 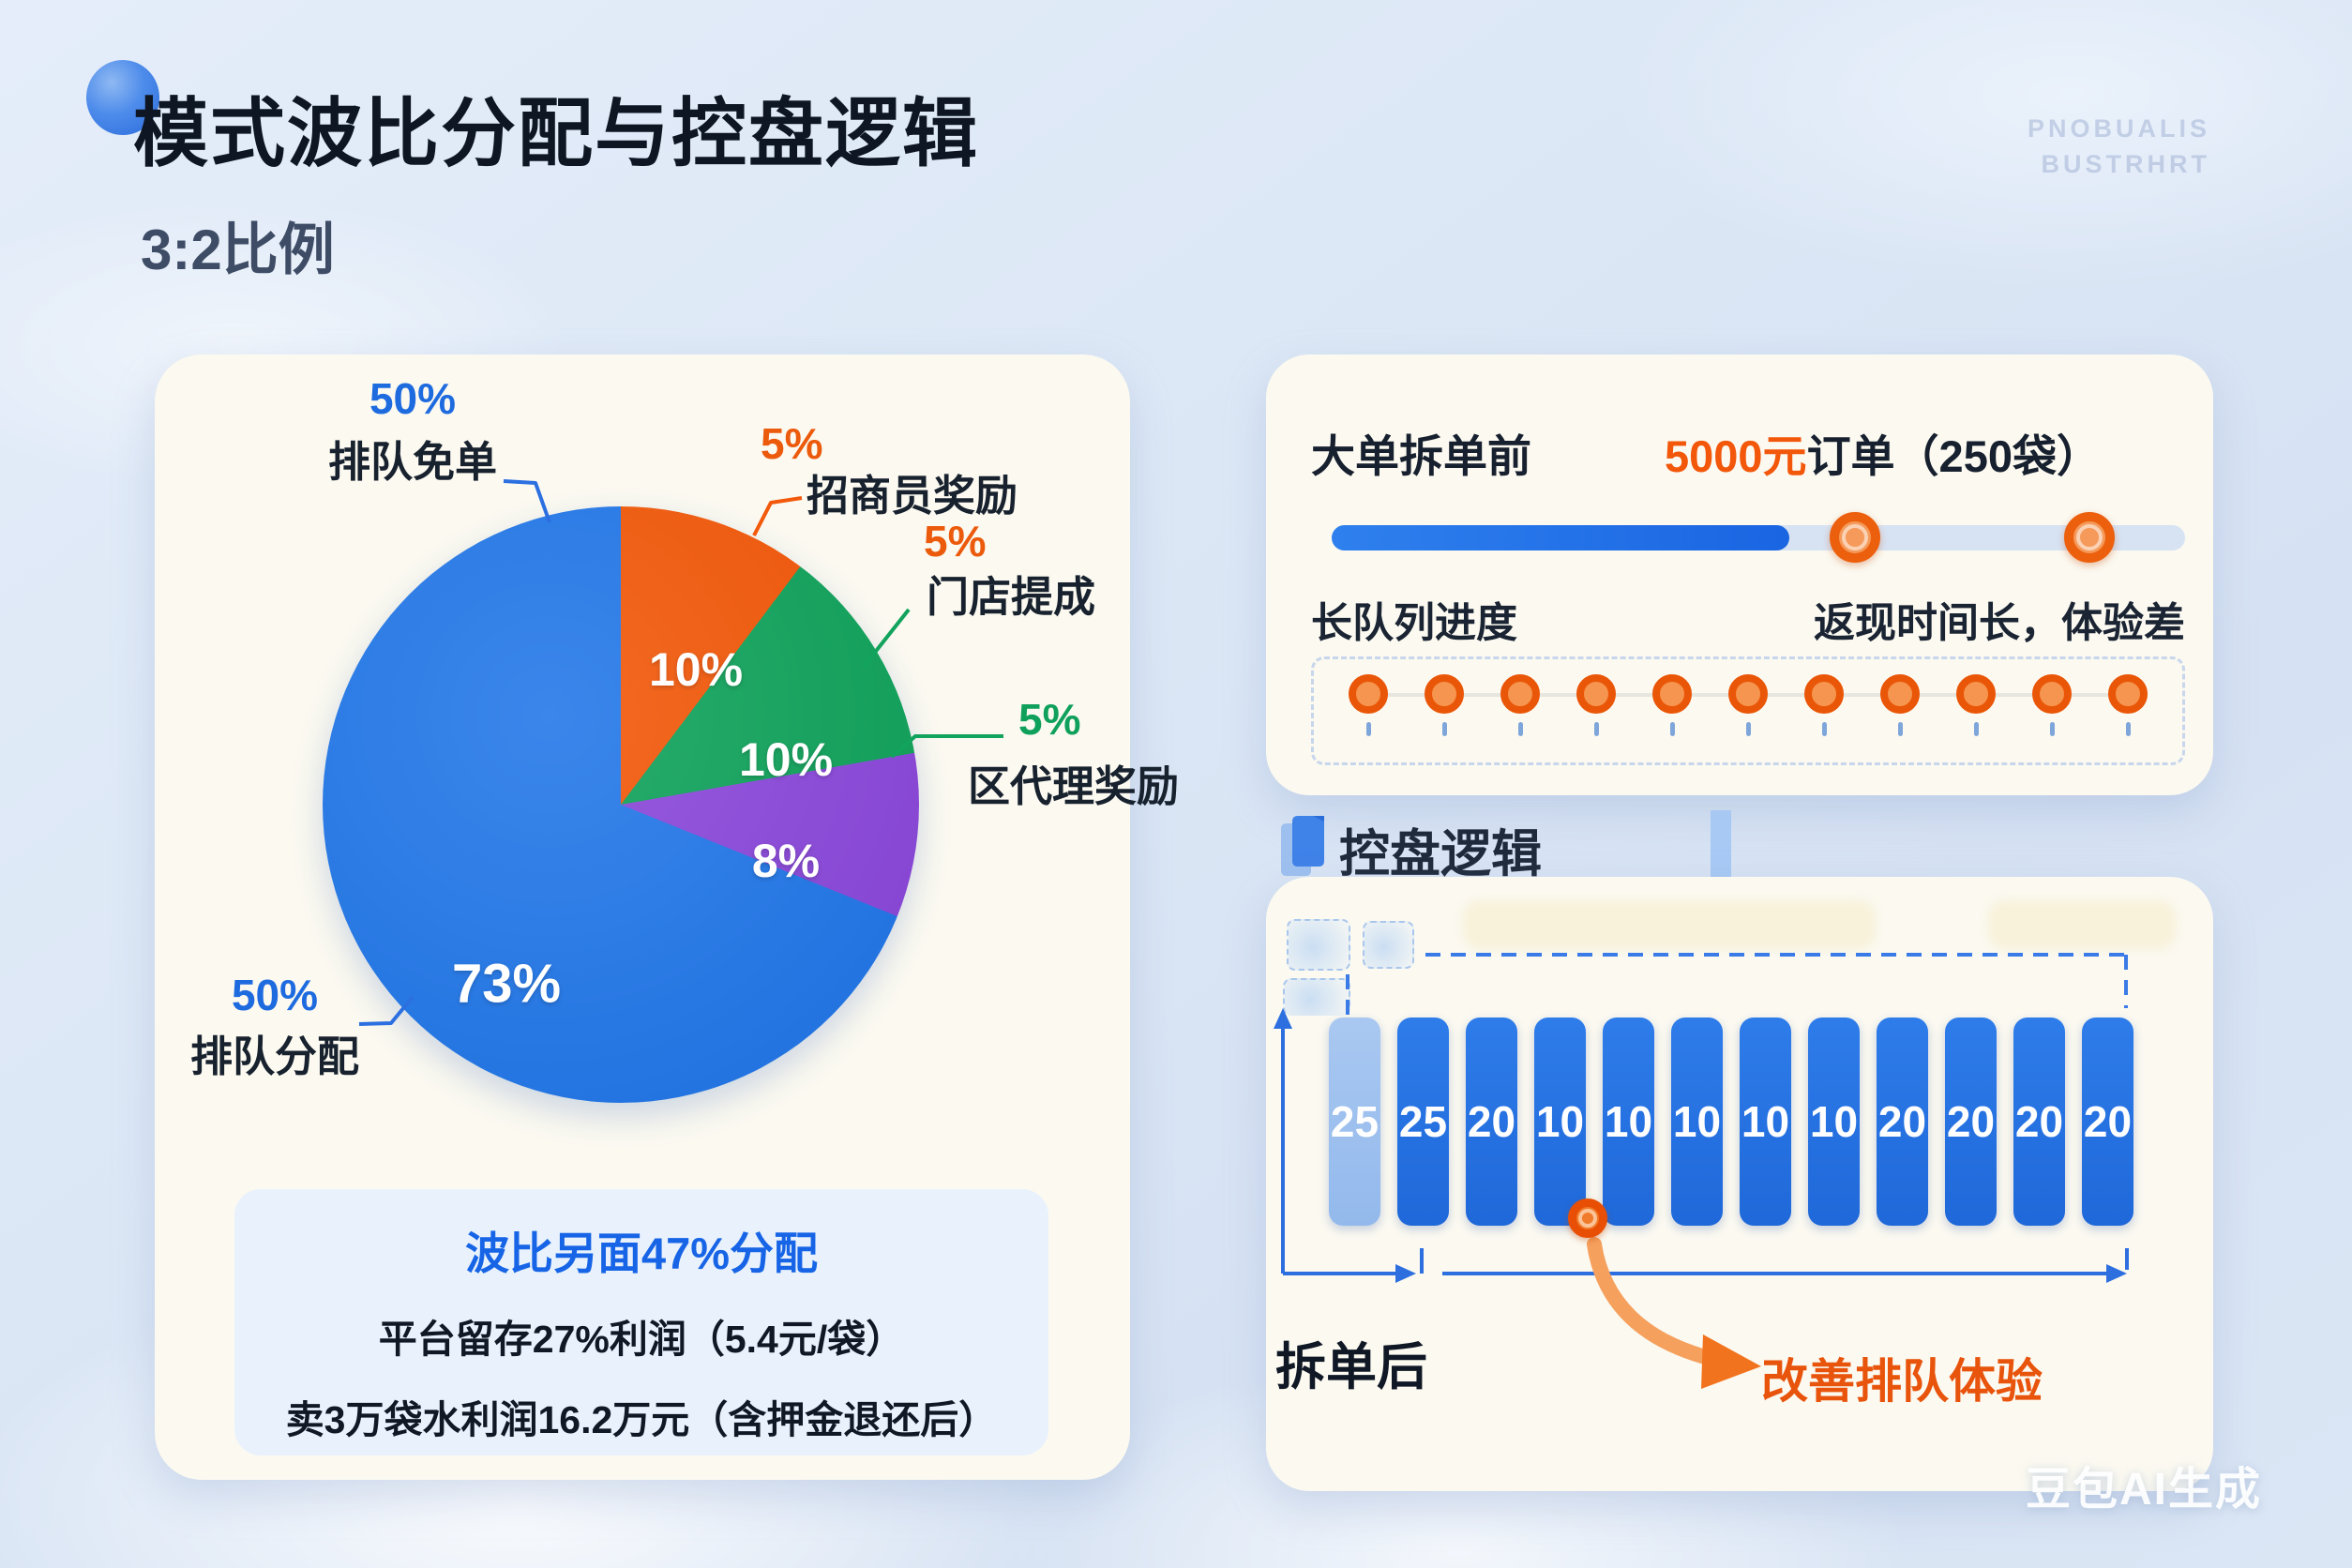 I want to click on caption-cashback-slow: 返现时间长，体验差, so click(x=1999, y=623).